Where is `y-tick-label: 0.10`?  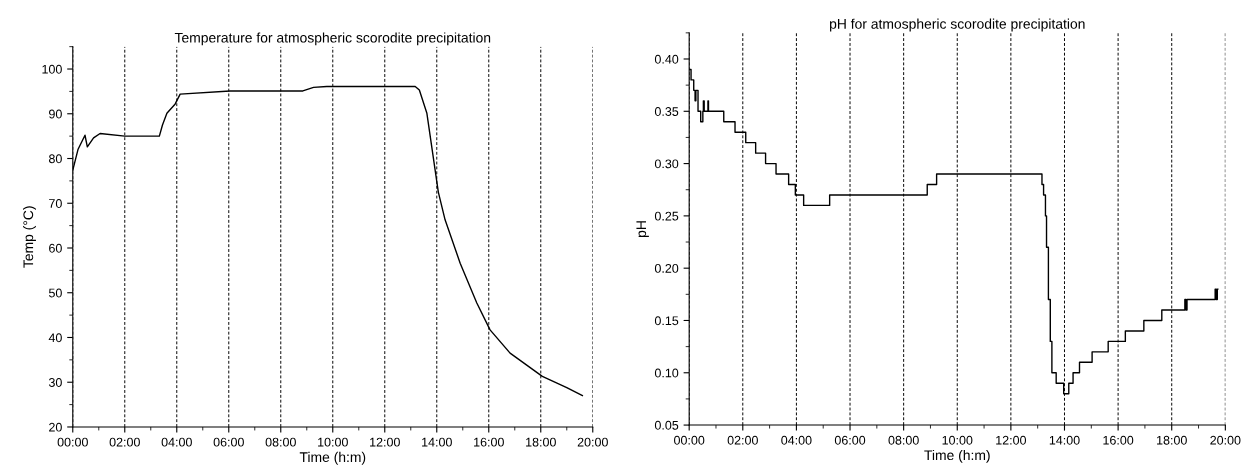 y-tick-label: 0.10 is located at coordinates (666, 373).